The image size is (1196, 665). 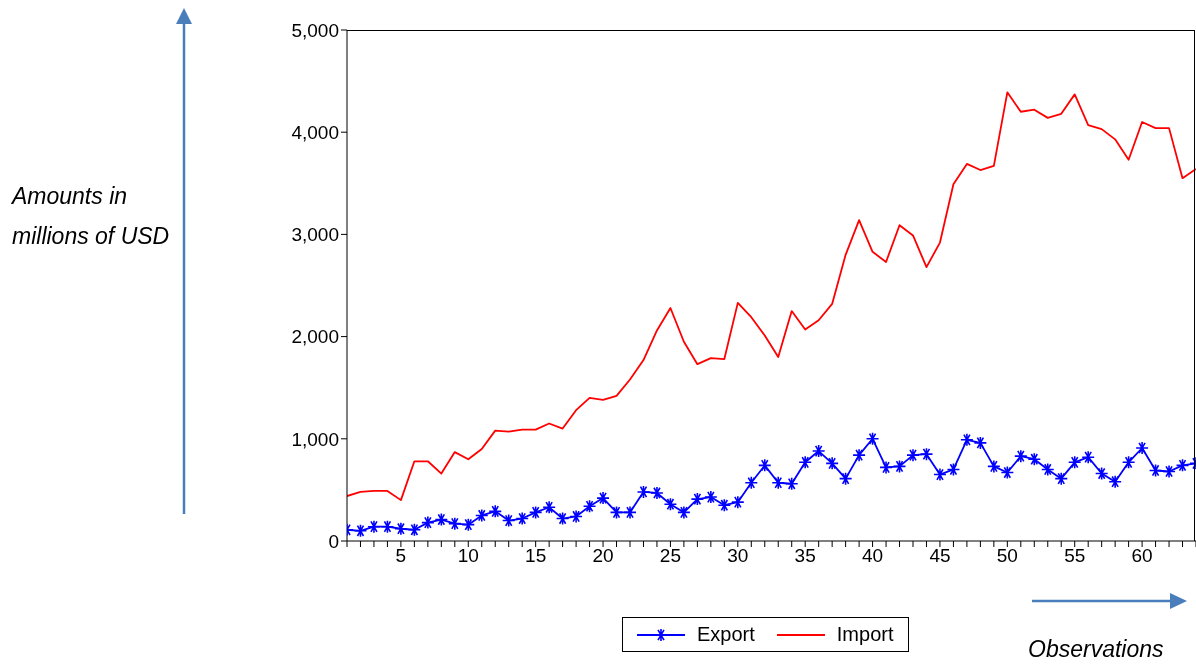 What do you see at coordinates (873, 556) in the screenshot?
I see `x-tick-label: 40` at bounding box center [873, 556].